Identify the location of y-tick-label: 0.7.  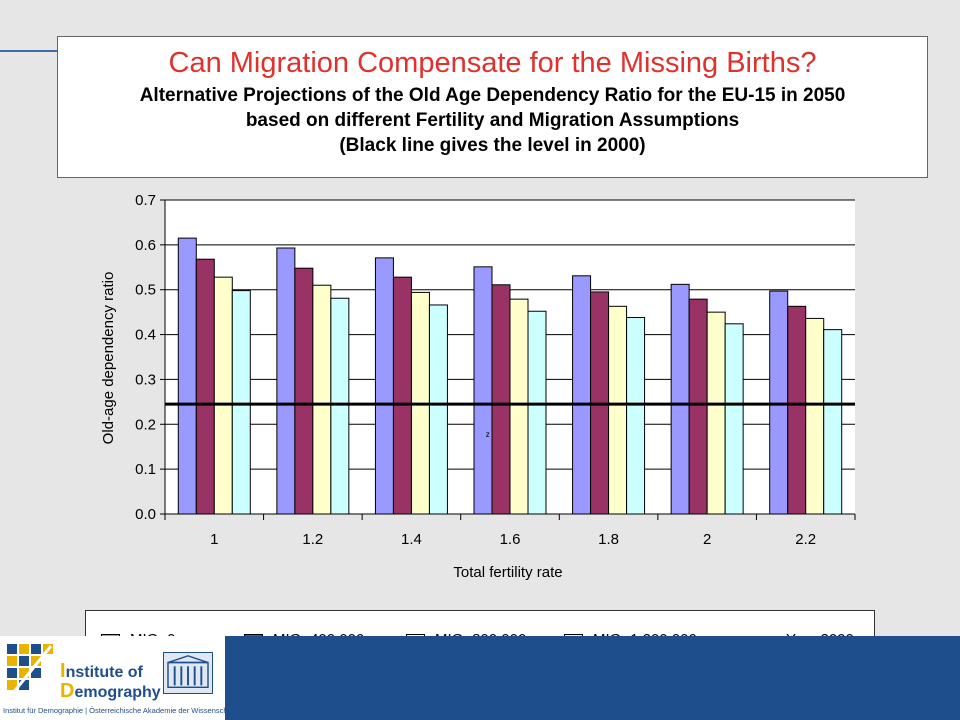
(145, 200).